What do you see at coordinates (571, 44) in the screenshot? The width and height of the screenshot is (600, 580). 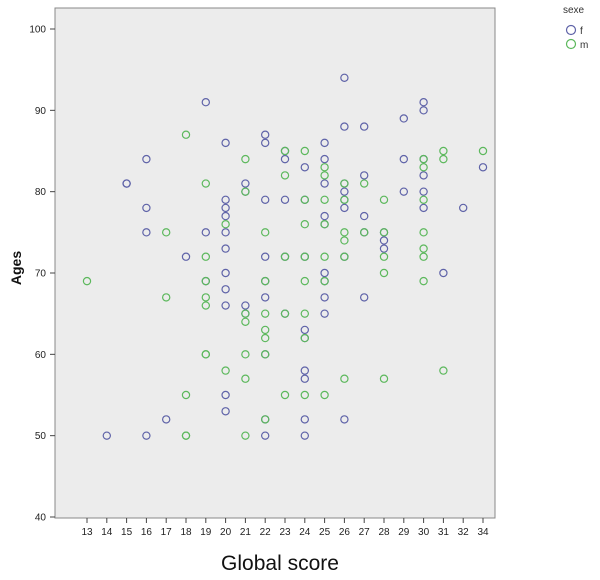 I see `legend-marker-m` at bounding box center [571, 44].